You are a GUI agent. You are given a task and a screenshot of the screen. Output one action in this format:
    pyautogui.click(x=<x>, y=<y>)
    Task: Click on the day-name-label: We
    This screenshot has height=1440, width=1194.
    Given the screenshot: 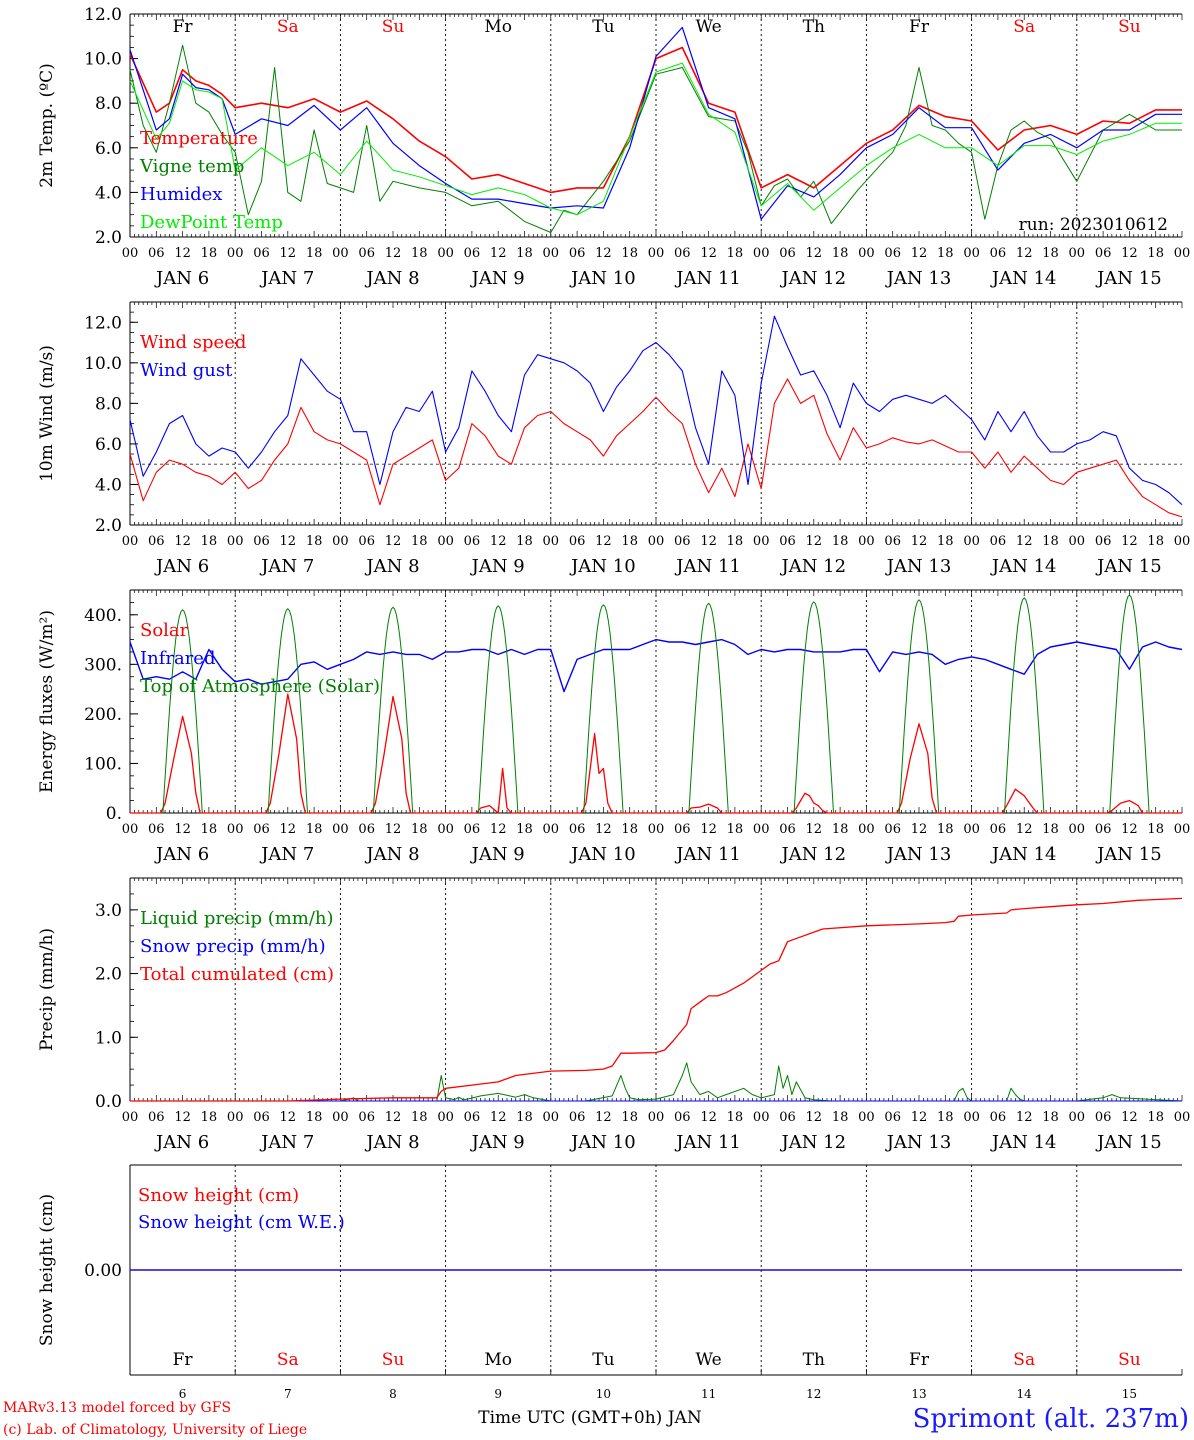 What is the action you would take?
    pyautogui.click(x=709, y=1360)
    